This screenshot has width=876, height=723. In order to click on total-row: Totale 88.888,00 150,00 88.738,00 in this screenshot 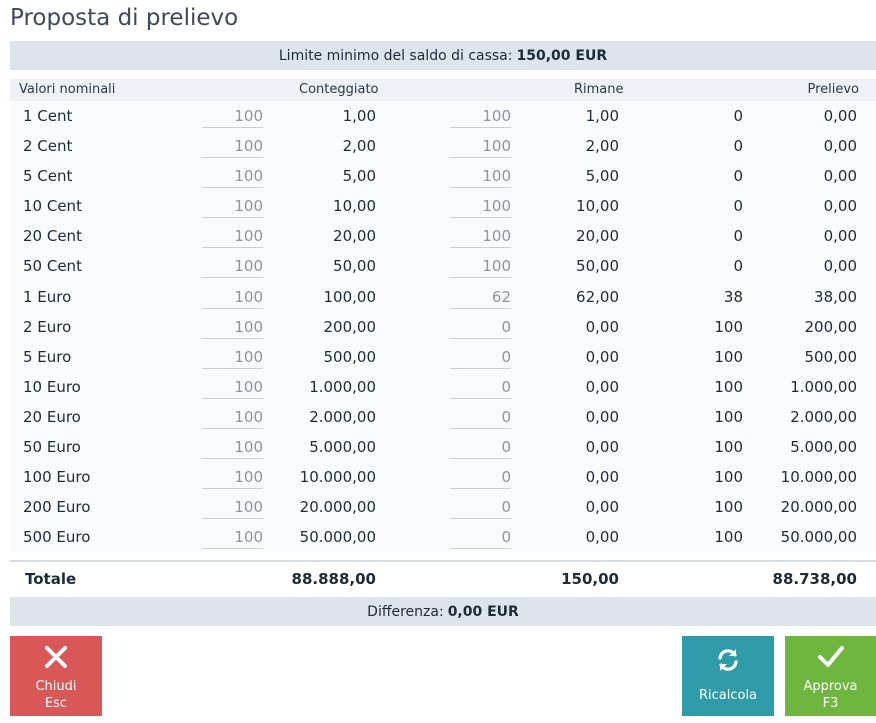, I will do `click(443, 578)`.